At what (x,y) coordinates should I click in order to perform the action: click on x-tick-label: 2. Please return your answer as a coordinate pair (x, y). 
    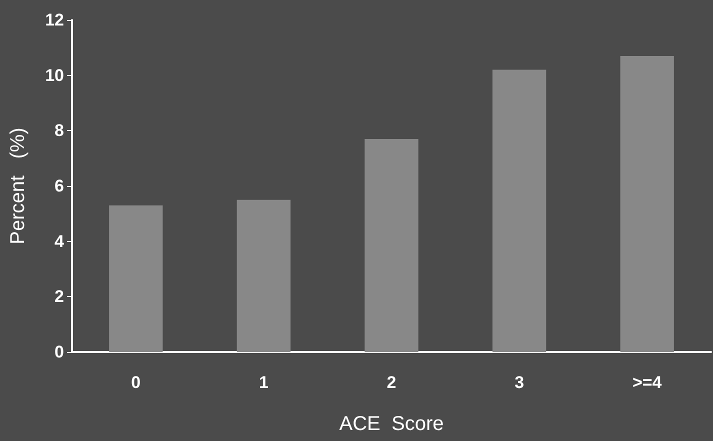
    Looking at the image, I should click on (391, 382).